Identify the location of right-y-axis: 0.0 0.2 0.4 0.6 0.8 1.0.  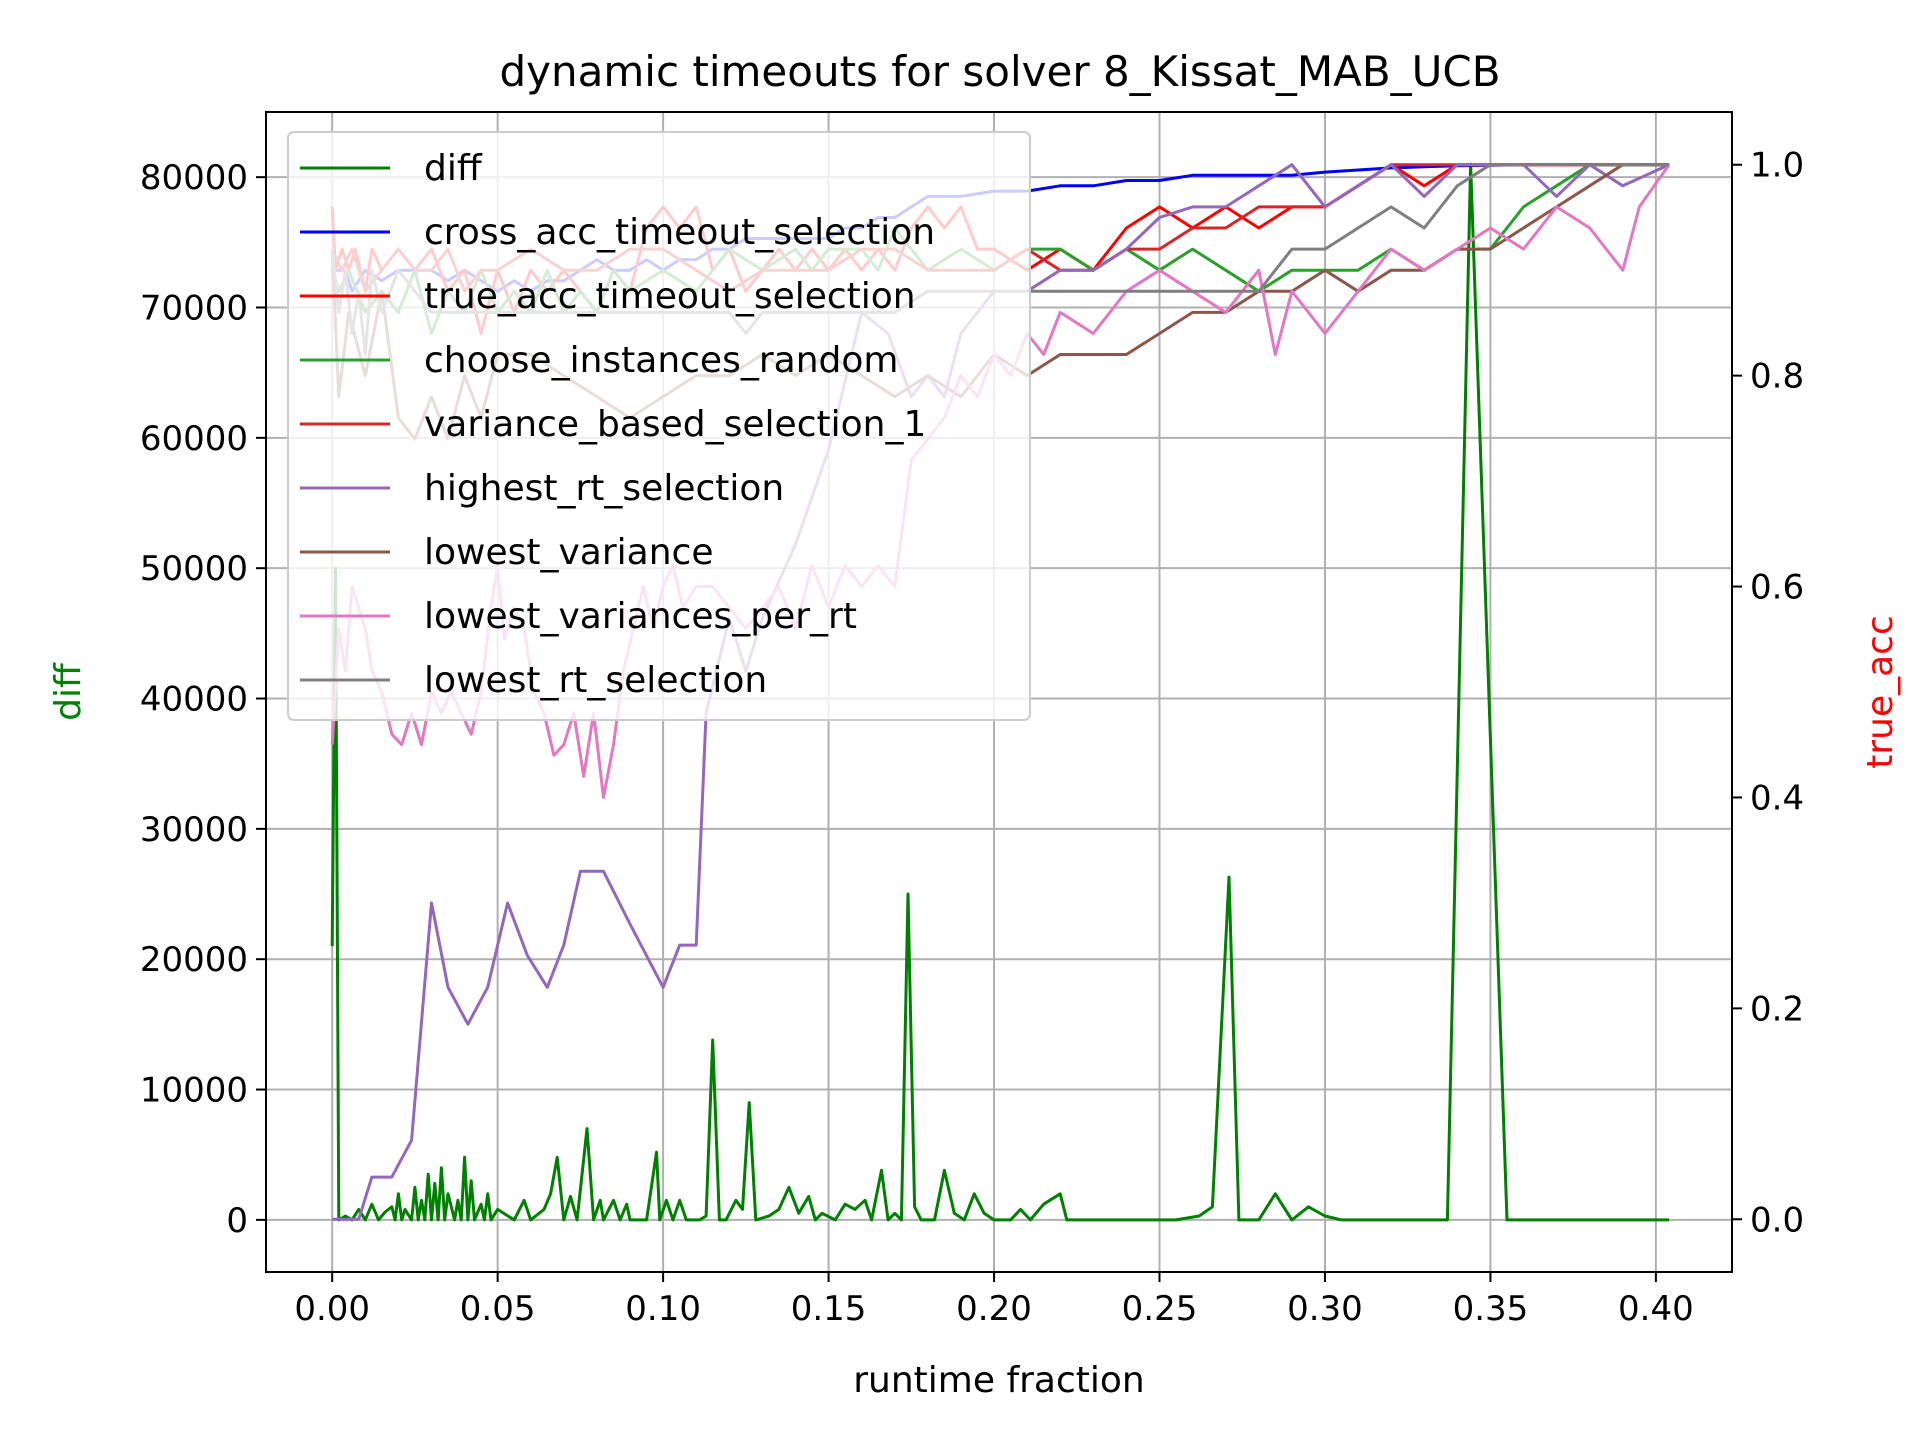
(1768, 693).